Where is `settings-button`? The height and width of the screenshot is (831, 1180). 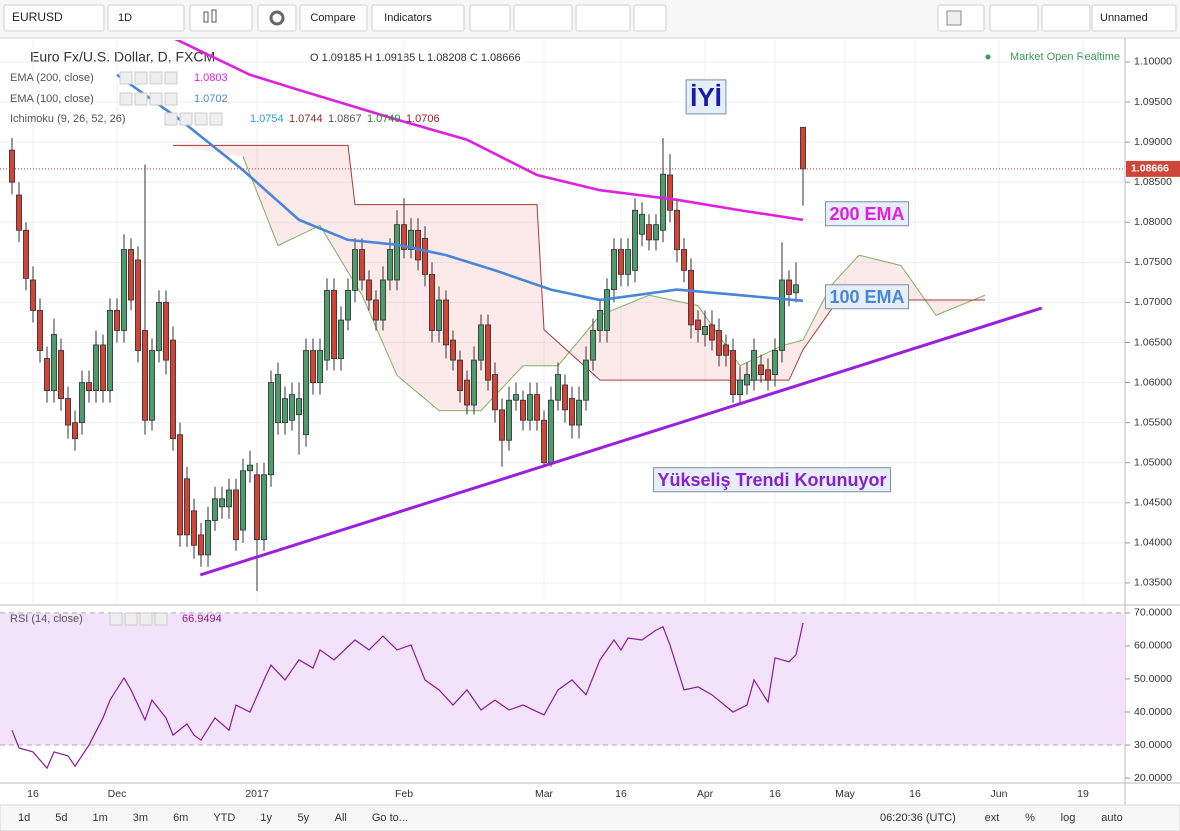 settings-button is located at coordinates (277, 18).